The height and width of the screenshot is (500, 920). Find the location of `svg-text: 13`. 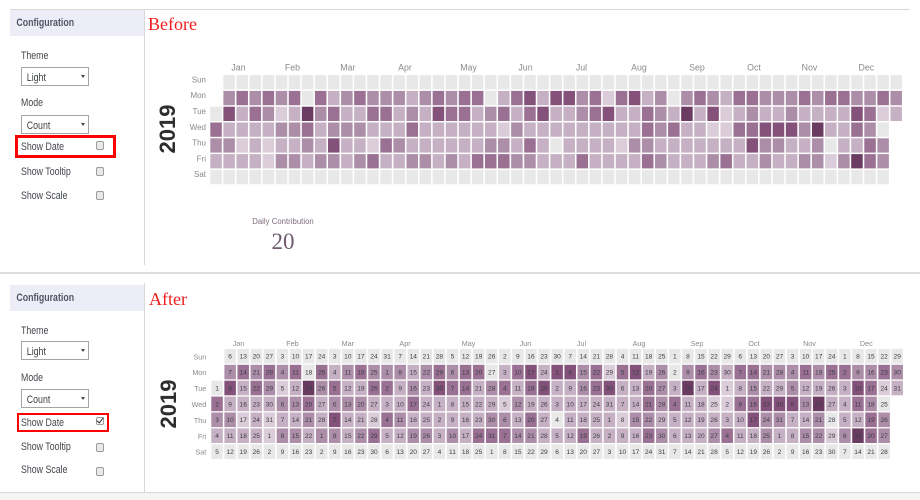

svg-text: 13 is located at coordinates (571, 452).